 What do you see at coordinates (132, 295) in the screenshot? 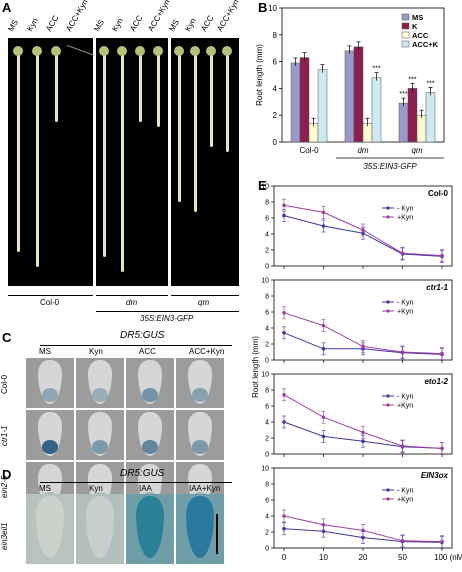
I see `dm-underline` at bounding box center [132, 295].